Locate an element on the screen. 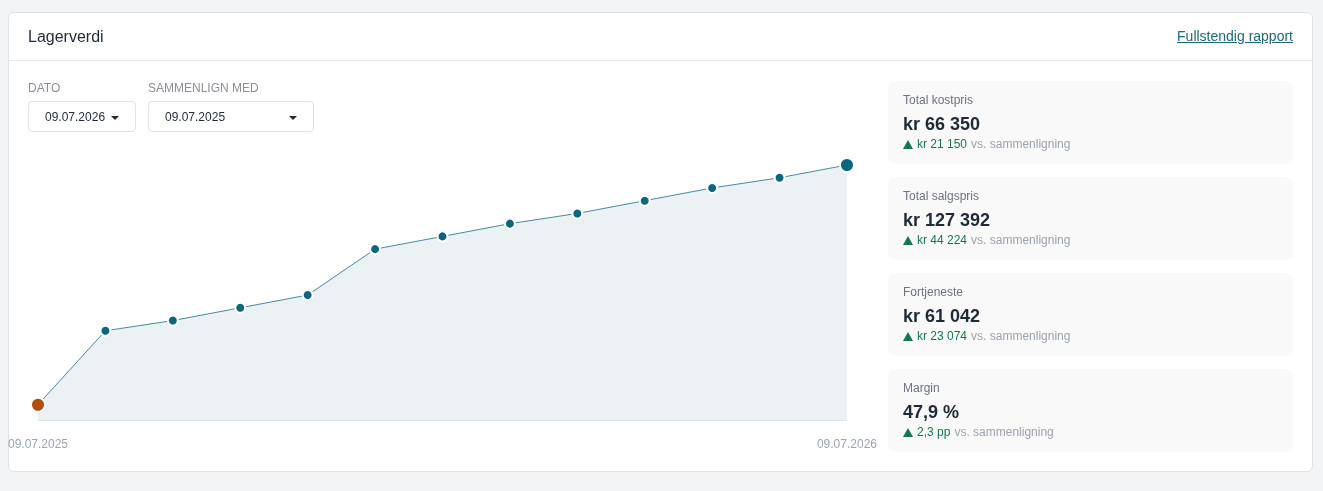 The width and height of the screenshot is (1323, 491). text: kr 23 074 is located at coordinates (942, 336).